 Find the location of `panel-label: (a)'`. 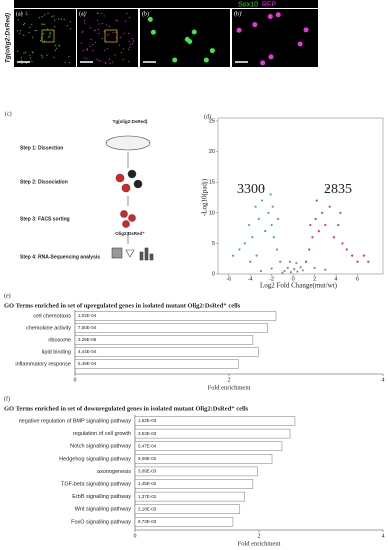

panel-label: (a)' is located at coordinates (83, 13).